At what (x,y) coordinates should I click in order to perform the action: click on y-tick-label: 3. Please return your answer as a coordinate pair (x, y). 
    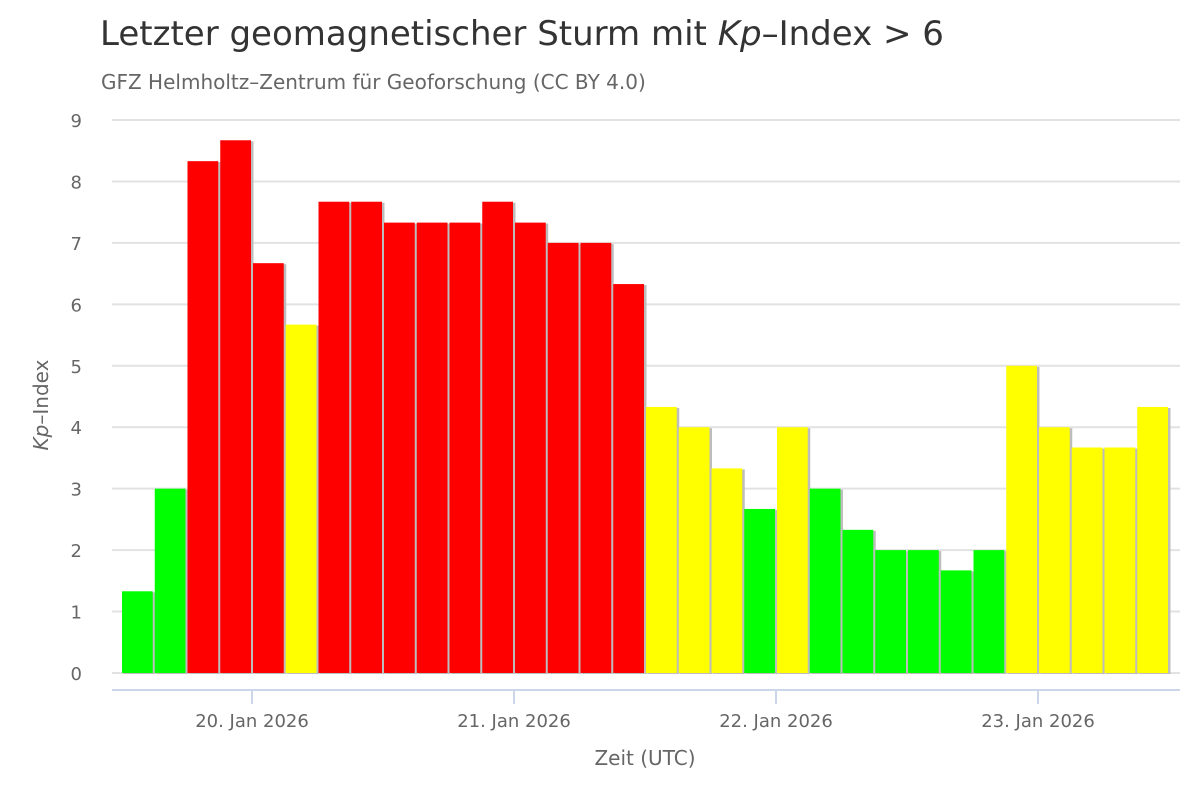
    Looking at the image, I should click on (76, 490).